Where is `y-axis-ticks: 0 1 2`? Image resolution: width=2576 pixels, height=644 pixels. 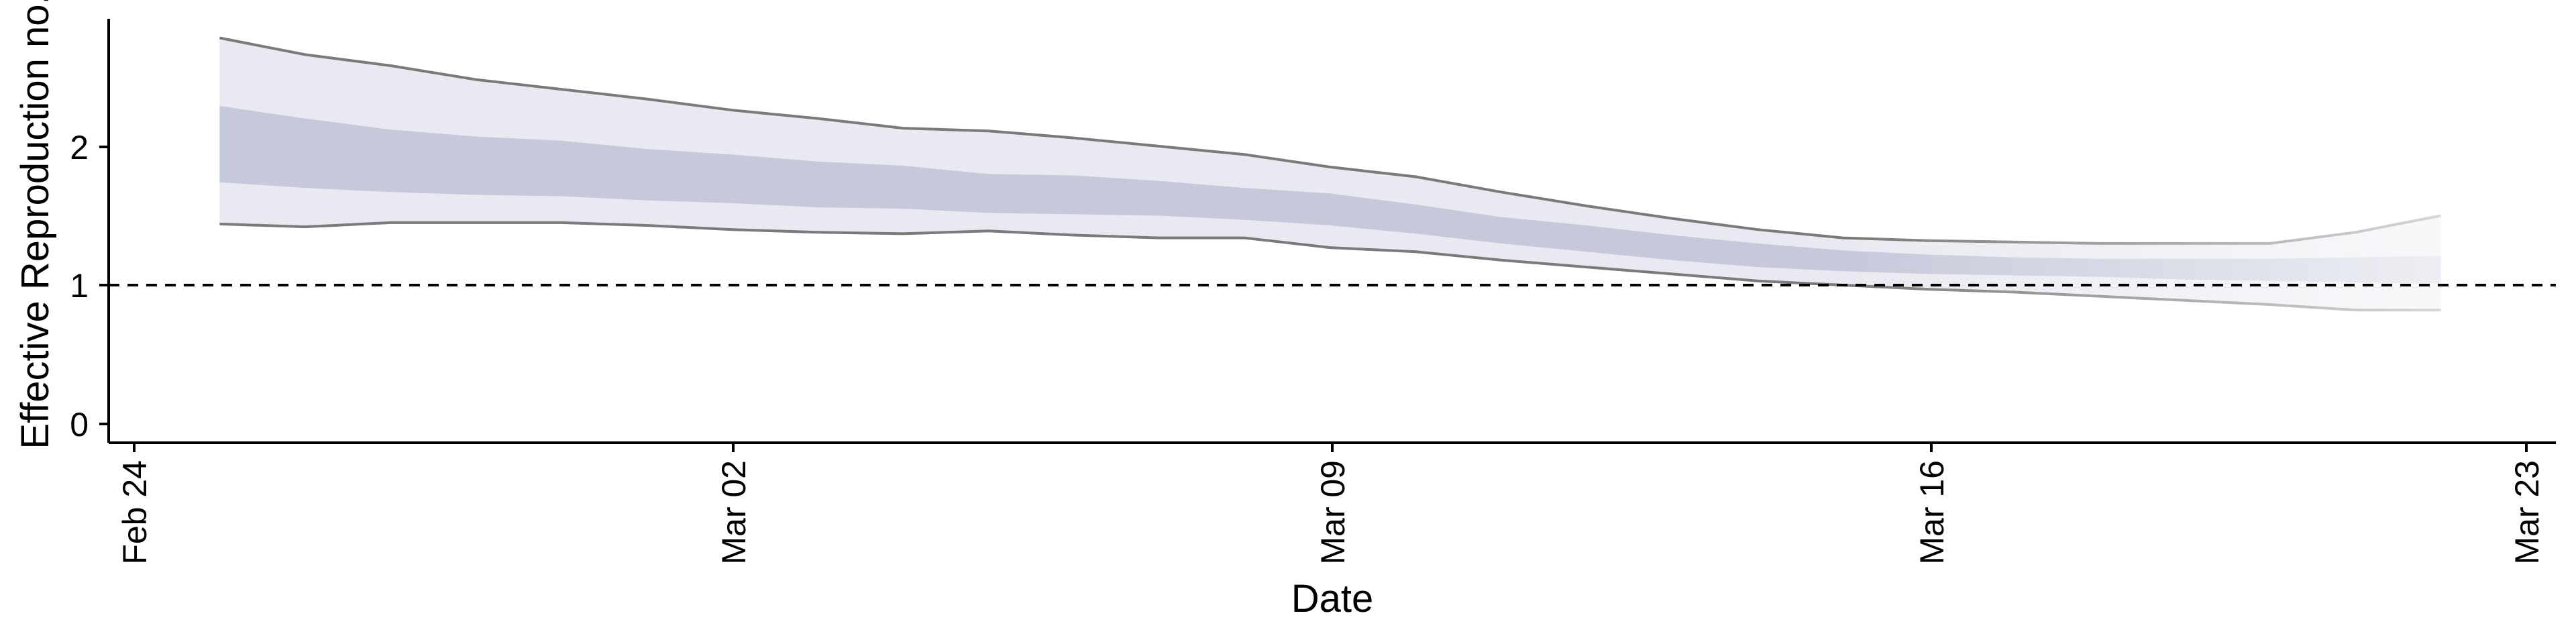 y-axis-ticks: 0 1 2 is located at coordinates (89, 286).